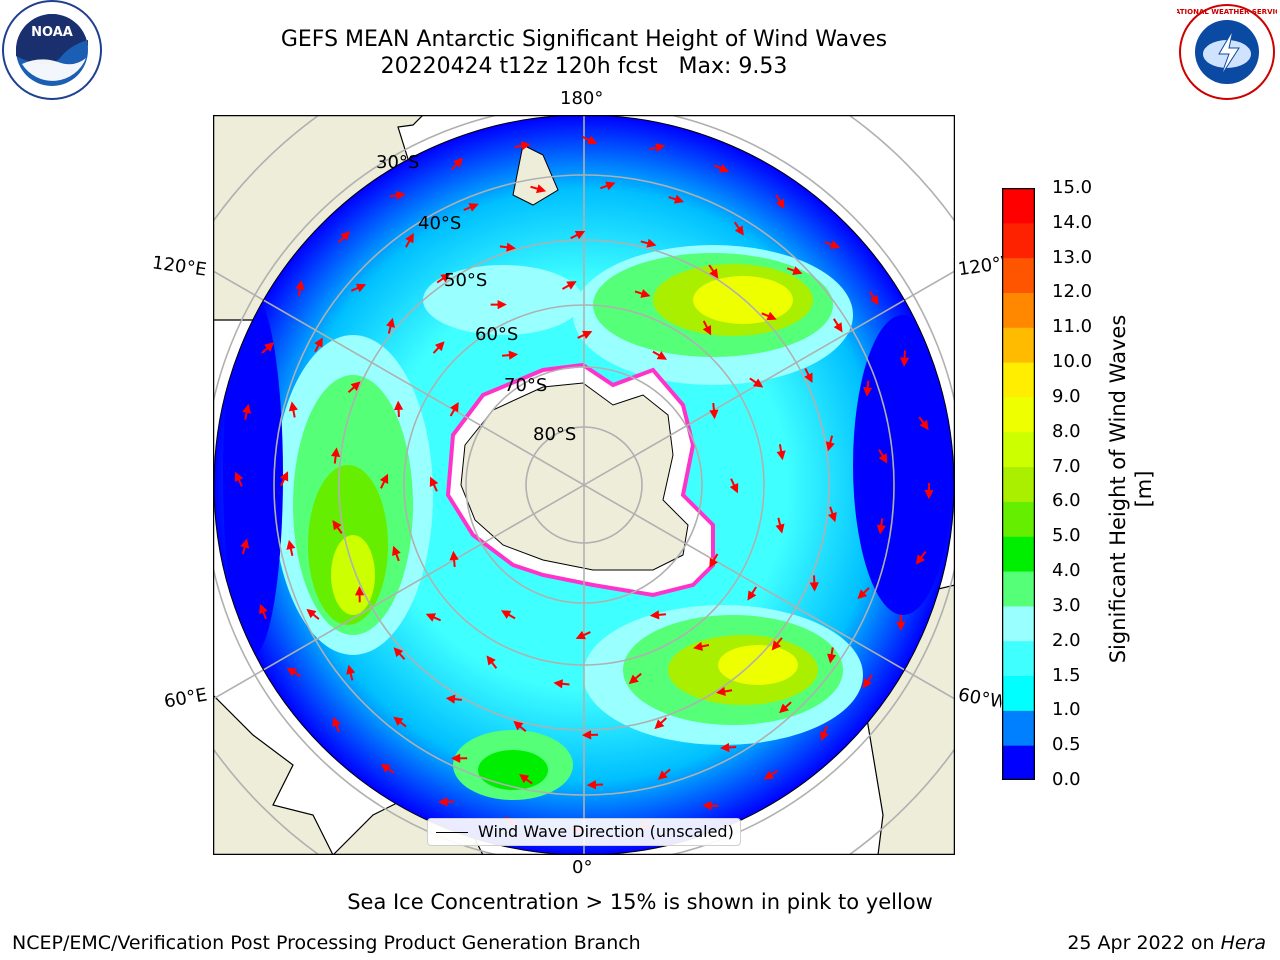 The height and width of the screenshot is (960, 1280). I want to click on svg-text: NATIONAL WEATHER SERVICE, so click(1227, 12).